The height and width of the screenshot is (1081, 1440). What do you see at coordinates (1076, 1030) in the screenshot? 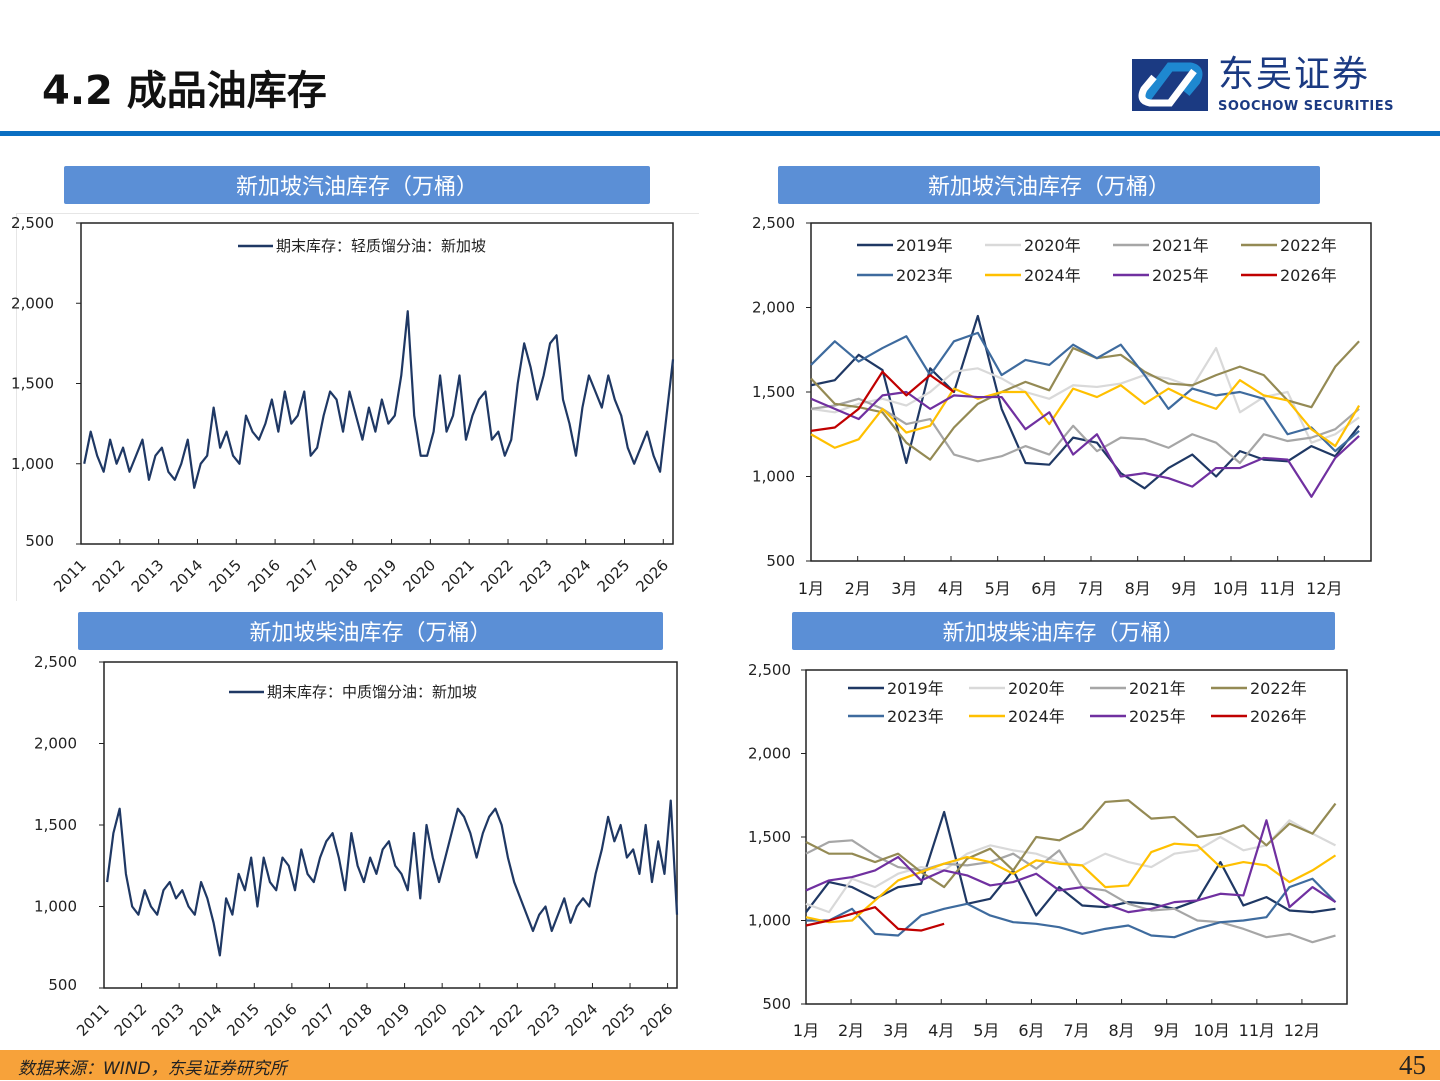
I see `x-tick-label: 7月` at bounding box center [1076, 1030].